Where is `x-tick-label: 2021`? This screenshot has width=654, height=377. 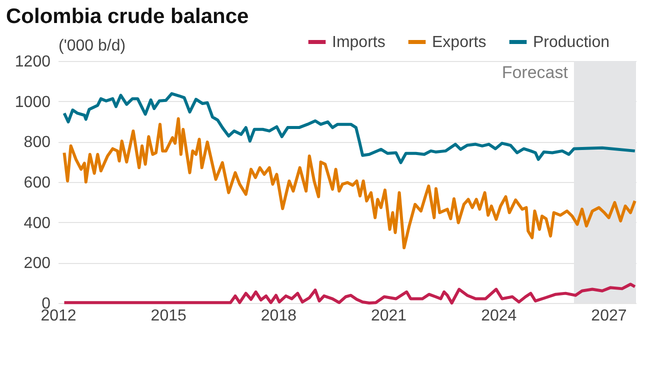 x-tick-label: 2021 is located at coordinates (388, 316).